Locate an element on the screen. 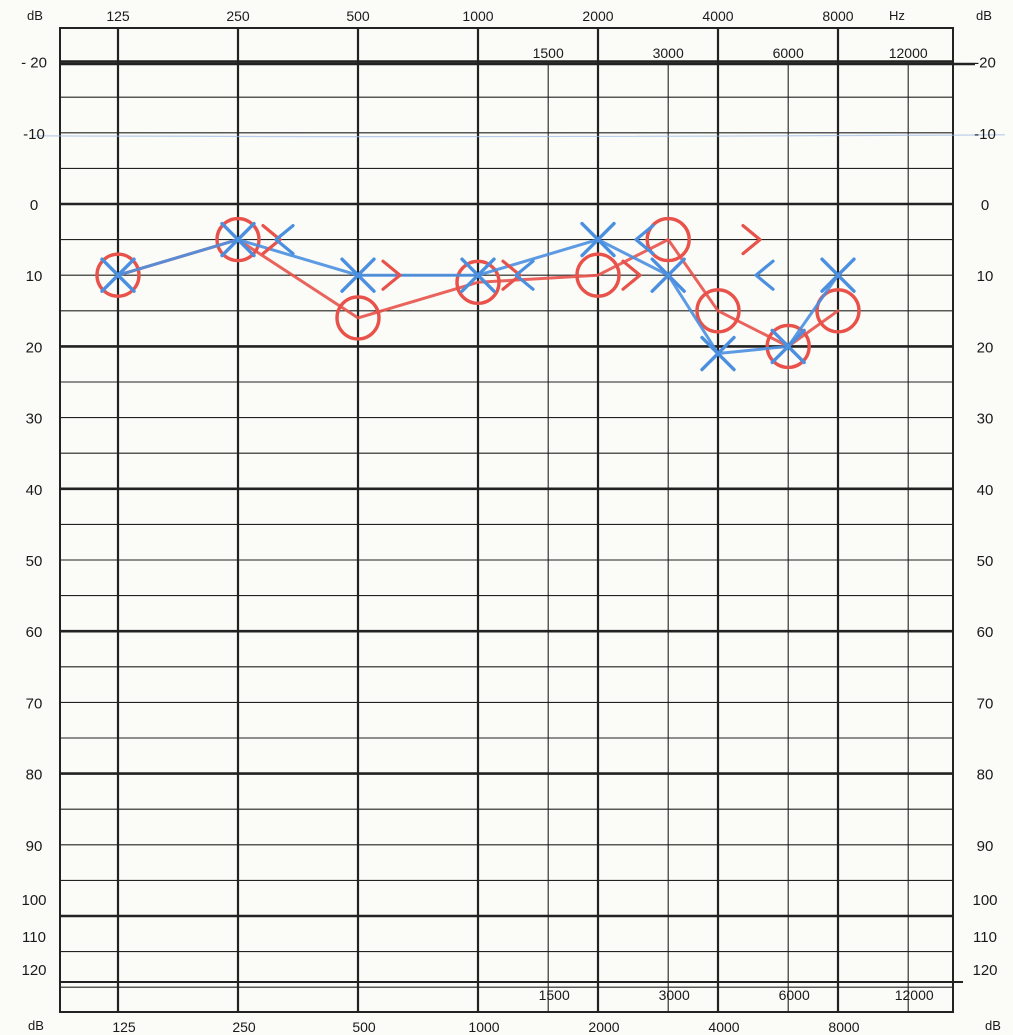 Image resolution: width=1013 pixels, height=1035 pixels. y-tick-label-right: -20 is located at coordinates (985, 63).